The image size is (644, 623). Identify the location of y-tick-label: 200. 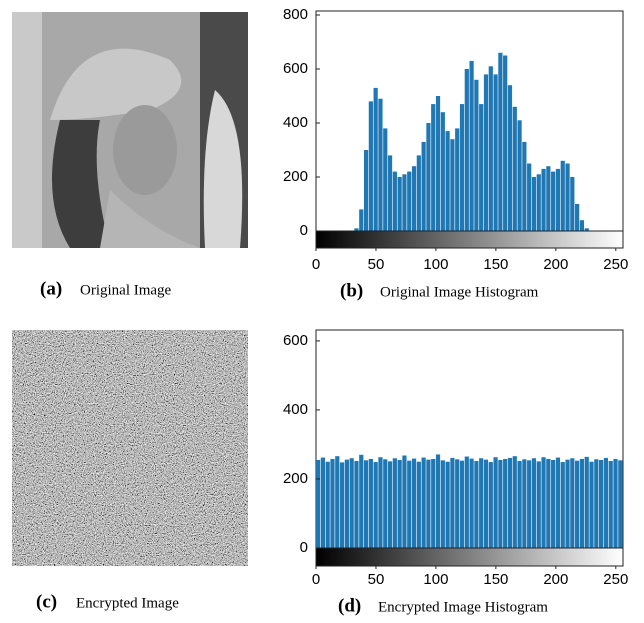
(295, 176).